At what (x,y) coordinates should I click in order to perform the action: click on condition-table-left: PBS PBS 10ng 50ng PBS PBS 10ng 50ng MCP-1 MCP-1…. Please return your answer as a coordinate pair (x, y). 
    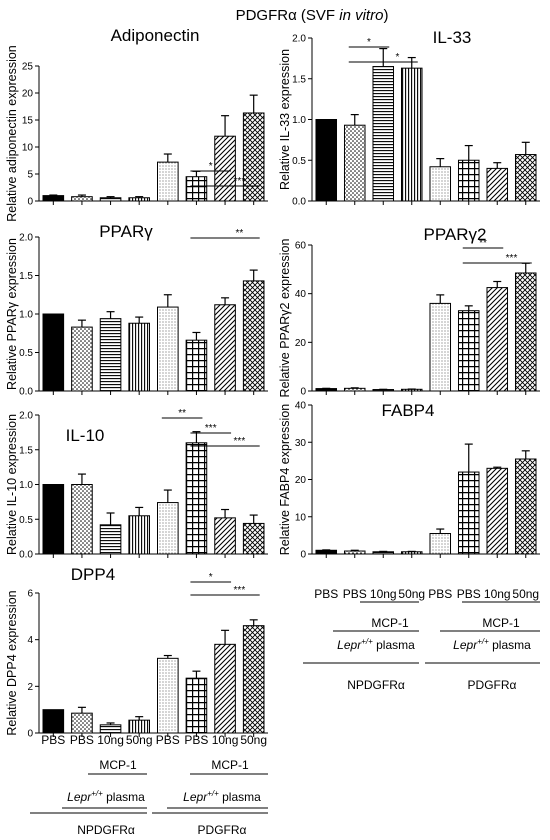
    Looking at the image, I should click on (149, 785).